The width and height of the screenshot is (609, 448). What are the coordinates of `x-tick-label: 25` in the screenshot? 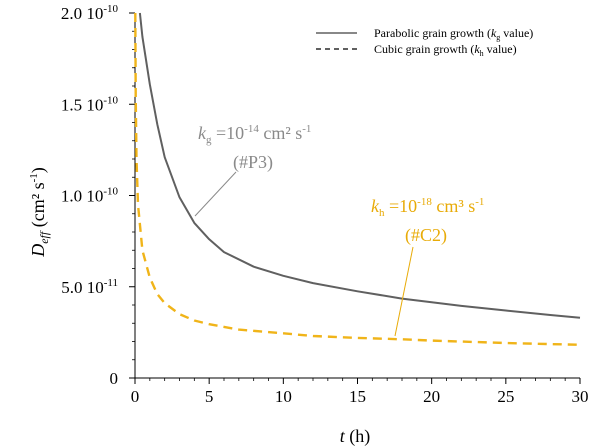 It's located at (505, 396).